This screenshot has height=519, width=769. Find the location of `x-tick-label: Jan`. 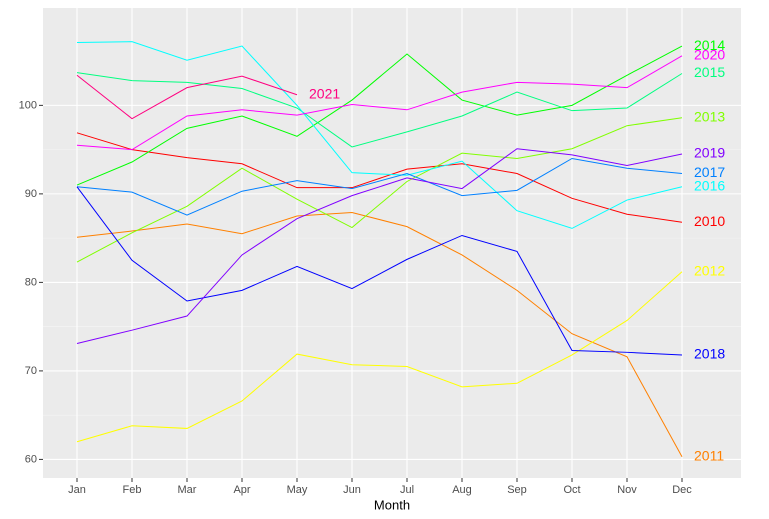

x-tick-label: Jan is located at coordinates (77, 490).